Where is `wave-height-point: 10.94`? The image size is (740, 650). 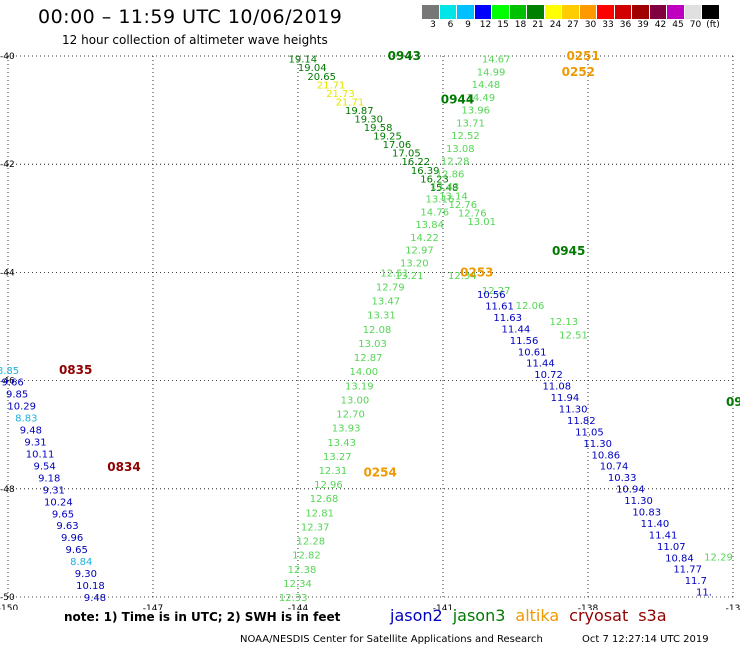
wave-height-point: 10.94 is located at coordinates (630, 490).